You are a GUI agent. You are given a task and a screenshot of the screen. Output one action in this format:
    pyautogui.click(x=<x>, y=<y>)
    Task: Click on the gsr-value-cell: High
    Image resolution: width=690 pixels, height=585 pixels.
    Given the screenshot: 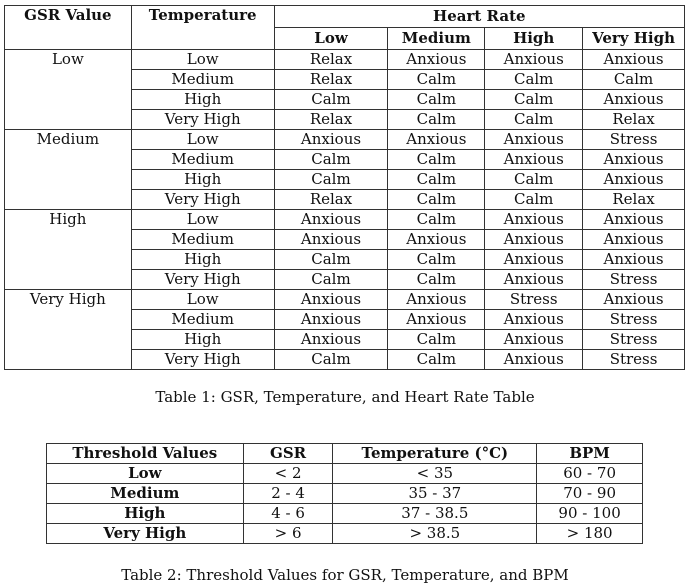 What is the action you would take?
    pyautogui.click(x=68, y=249)
    